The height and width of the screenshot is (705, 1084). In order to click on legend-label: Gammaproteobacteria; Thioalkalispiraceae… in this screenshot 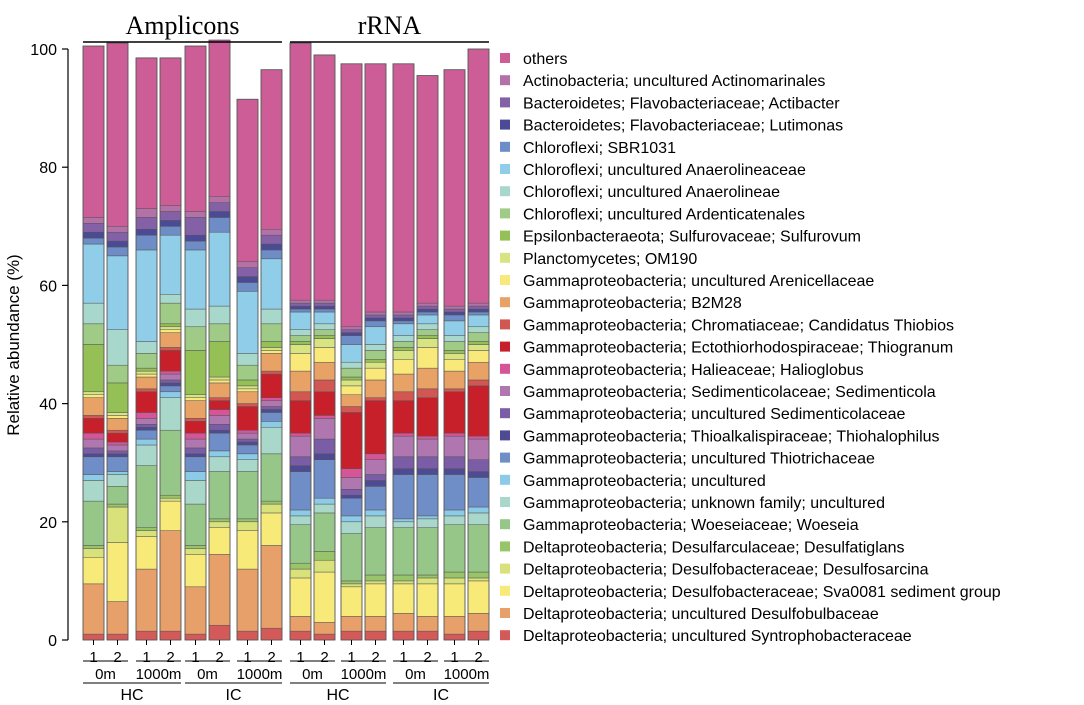, I will do `click(731, 436)`.